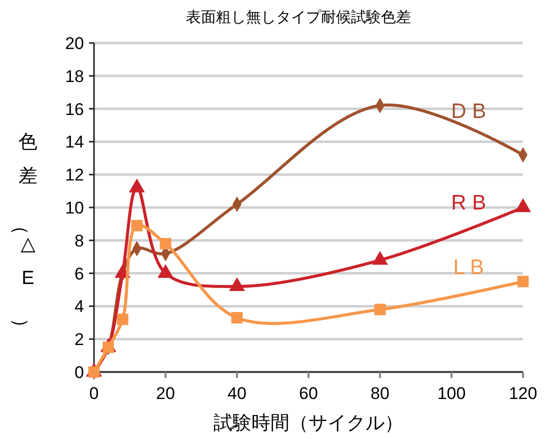 Image resolution: width=554 pixels, height=439 pixels. What do you see at coordinates (79, 306) in the screenshot?
I see `y-tick-label: 4` at bounding box center [79, 306].